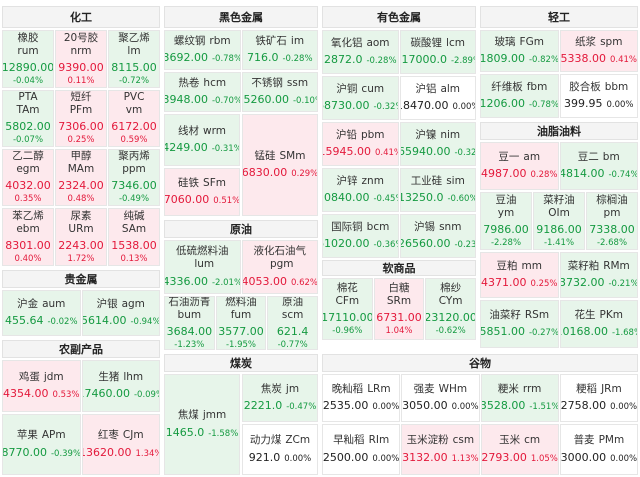  I want to click on quote-tile: 铁矿石 im 716.0 -0.28%, so click(279, 50).